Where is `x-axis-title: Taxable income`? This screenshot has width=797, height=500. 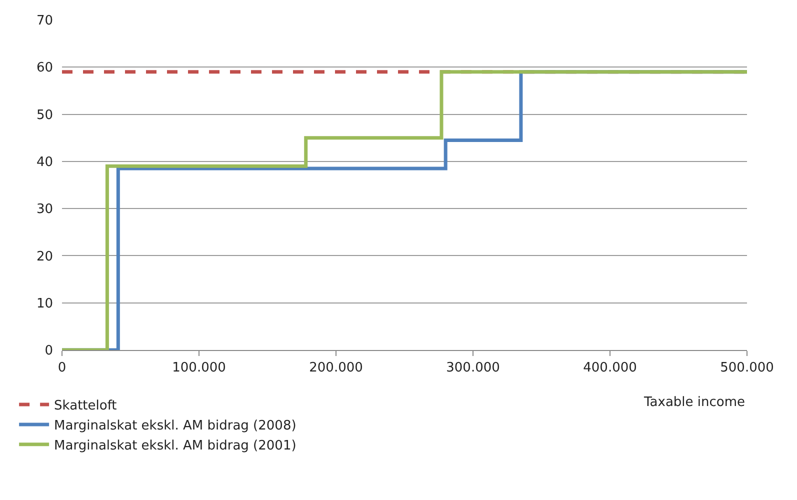
x-axis-title: Taxable income is located at coordinates (694, 402).